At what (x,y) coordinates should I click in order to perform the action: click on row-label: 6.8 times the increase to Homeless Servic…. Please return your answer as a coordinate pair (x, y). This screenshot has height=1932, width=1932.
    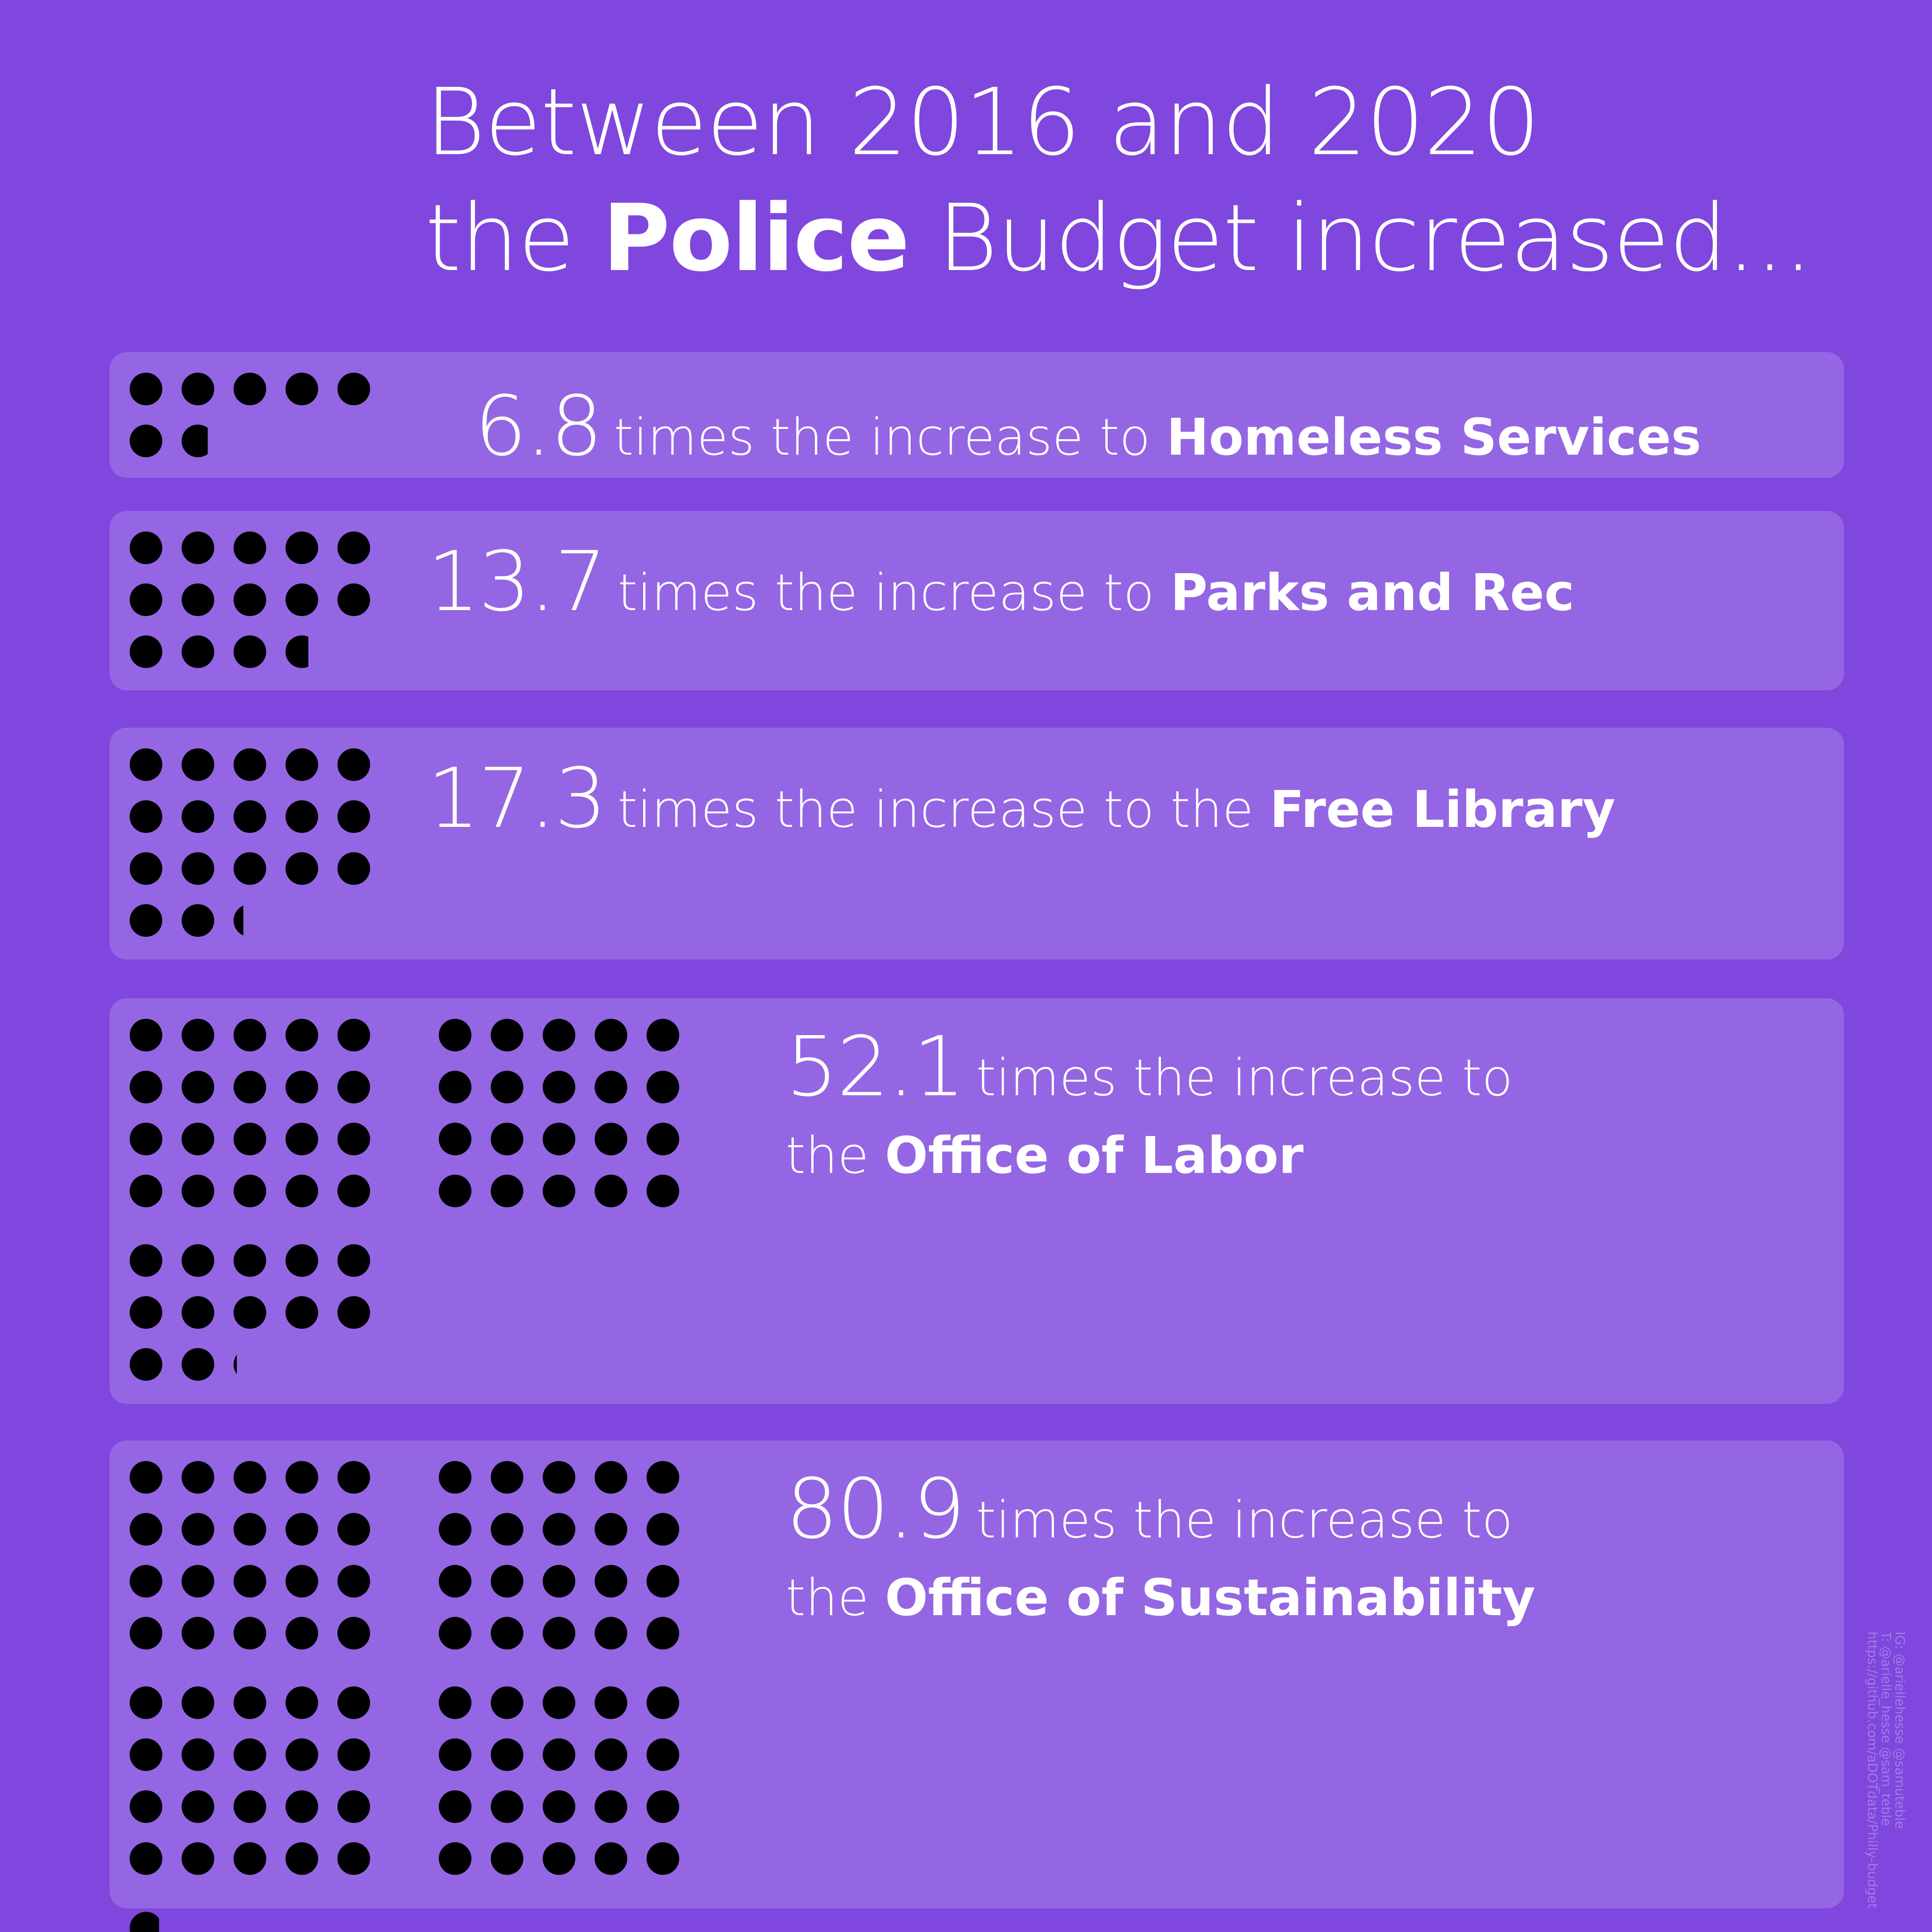
    Looking at the image, I should click on (1087, 427).